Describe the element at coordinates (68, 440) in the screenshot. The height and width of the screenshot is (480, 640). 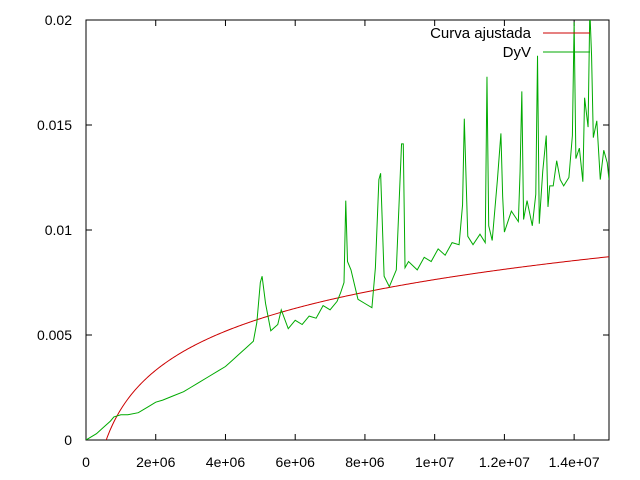
I see `y-tick-label: 0` at that location.